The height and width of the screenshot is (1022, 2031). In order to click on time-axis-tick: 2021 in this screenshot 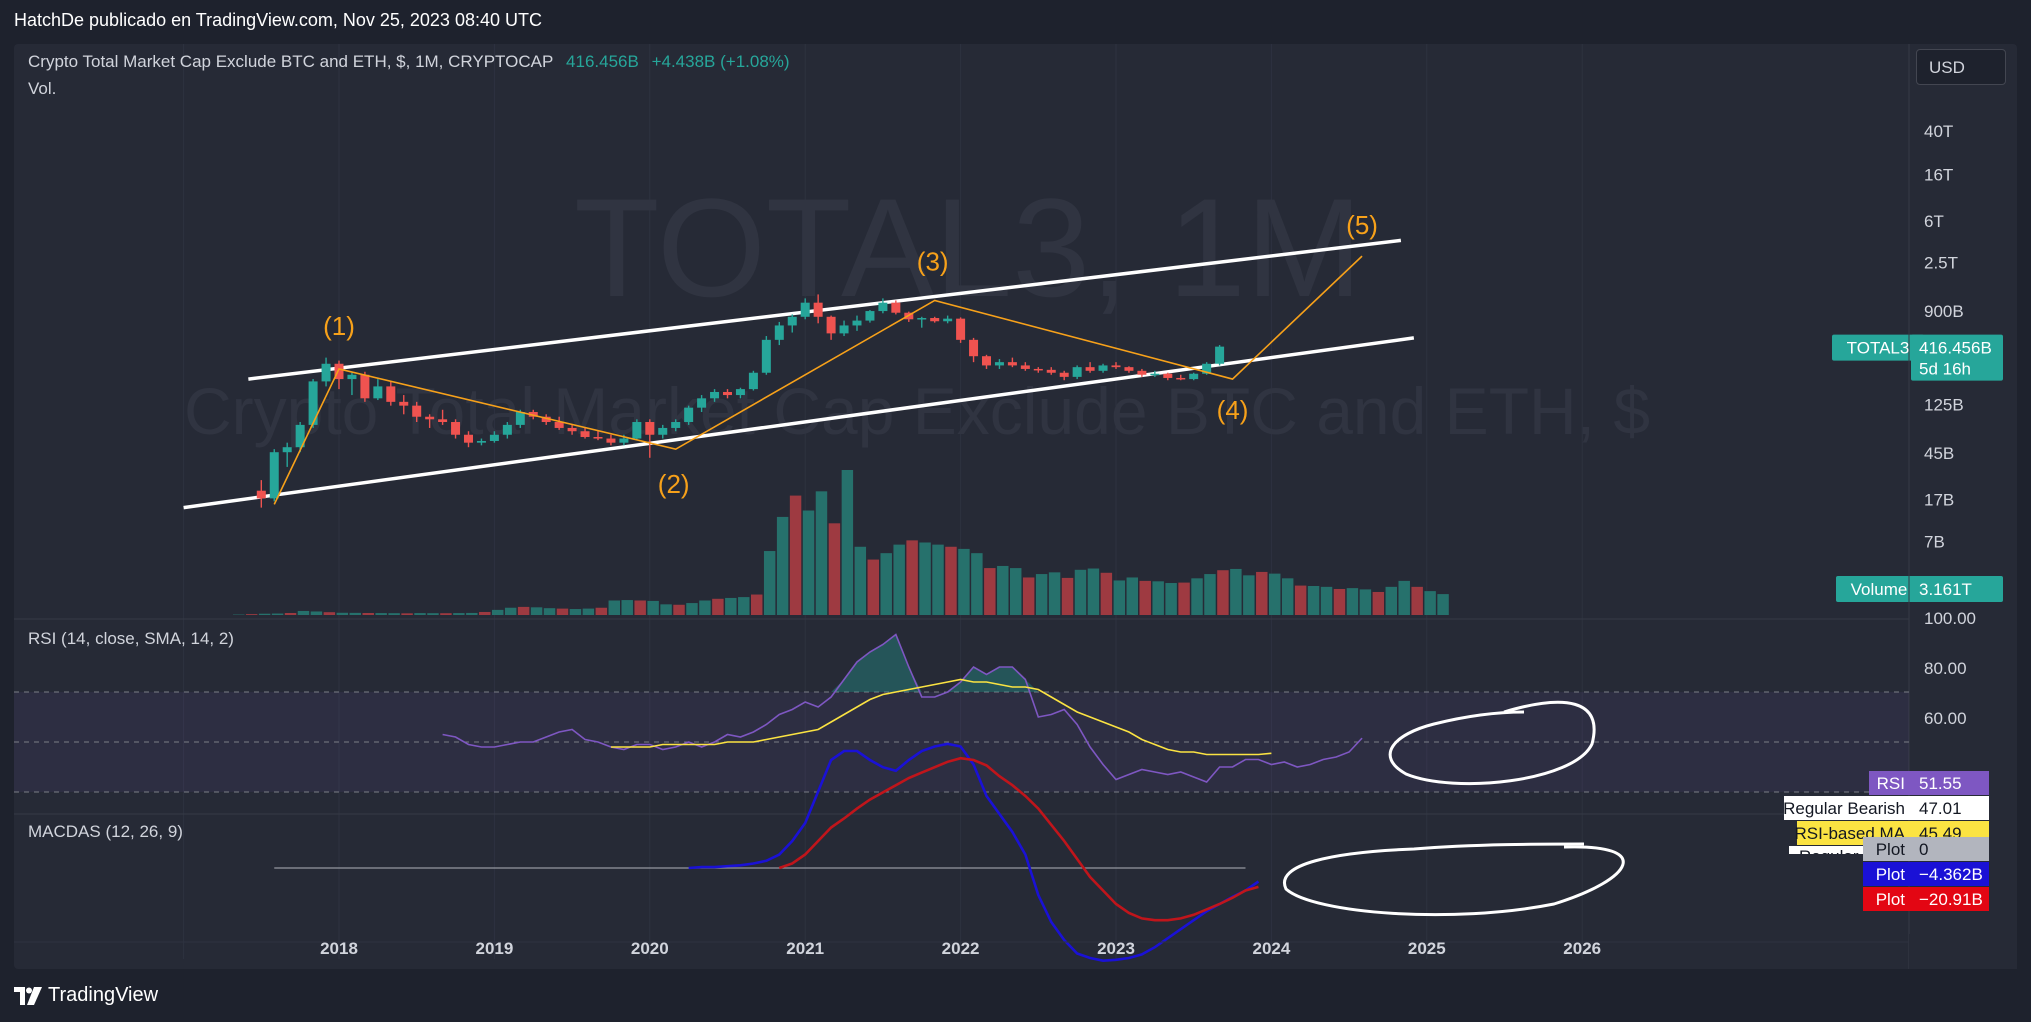, I will do `click(805, 948)`.